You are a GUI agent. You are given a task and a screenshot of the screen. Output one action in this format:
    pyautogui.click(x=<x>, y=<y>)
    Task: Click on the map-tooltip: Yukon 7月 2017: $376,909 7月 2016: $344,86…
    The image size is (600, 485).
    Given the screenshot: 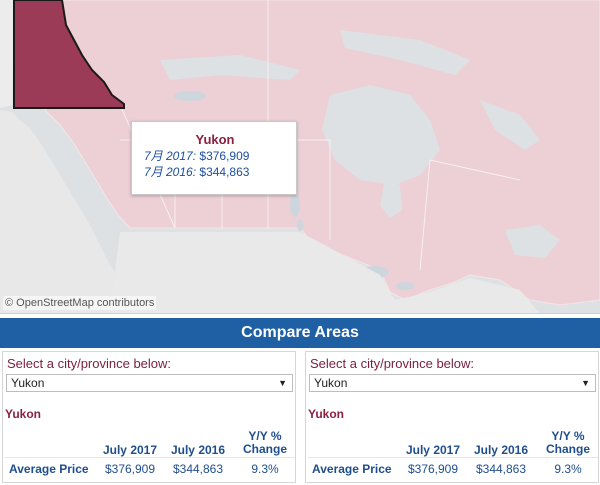 What is the action you would take?
    pyautogui.click(x=214, y=158)
    